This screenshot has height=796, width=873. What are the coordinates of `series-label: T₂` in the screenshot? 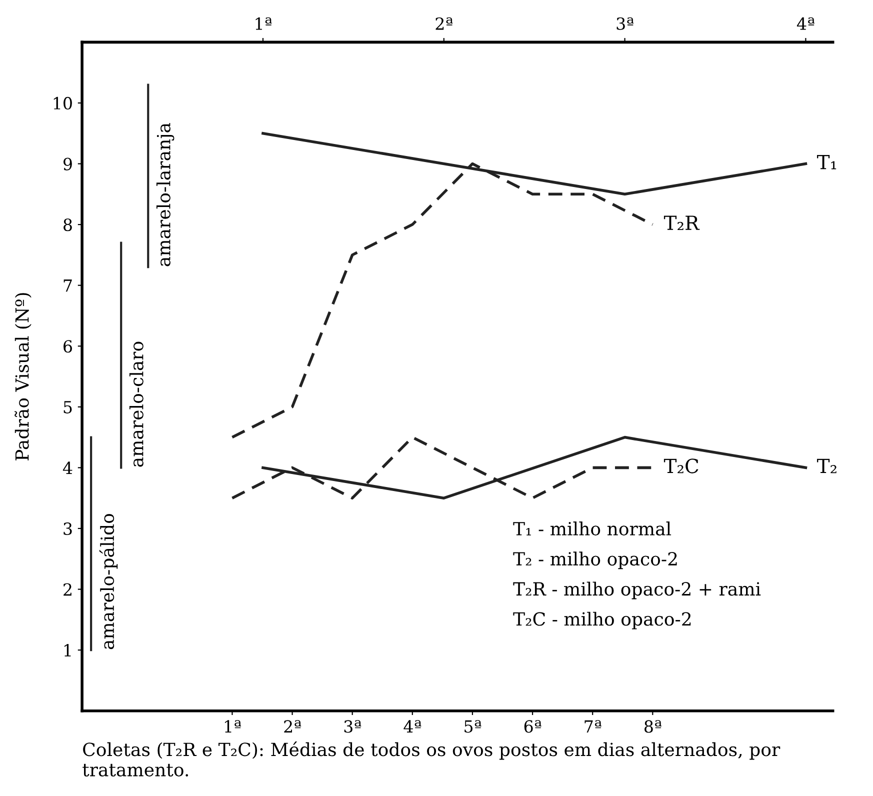 It's located at (826, 466).